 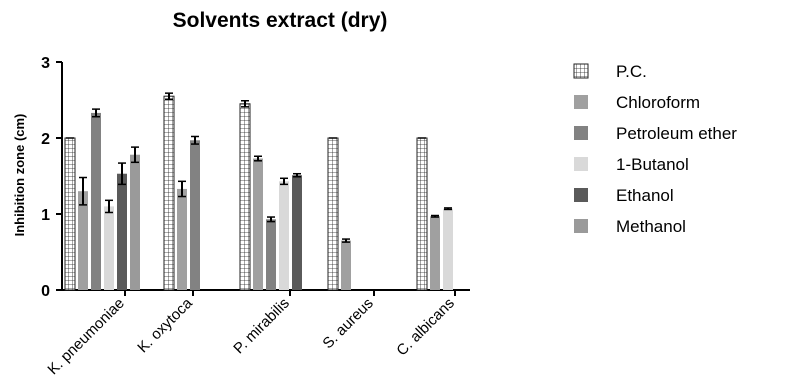 I want to click on legend-label: Ethanol, so click(x=645, y=195).